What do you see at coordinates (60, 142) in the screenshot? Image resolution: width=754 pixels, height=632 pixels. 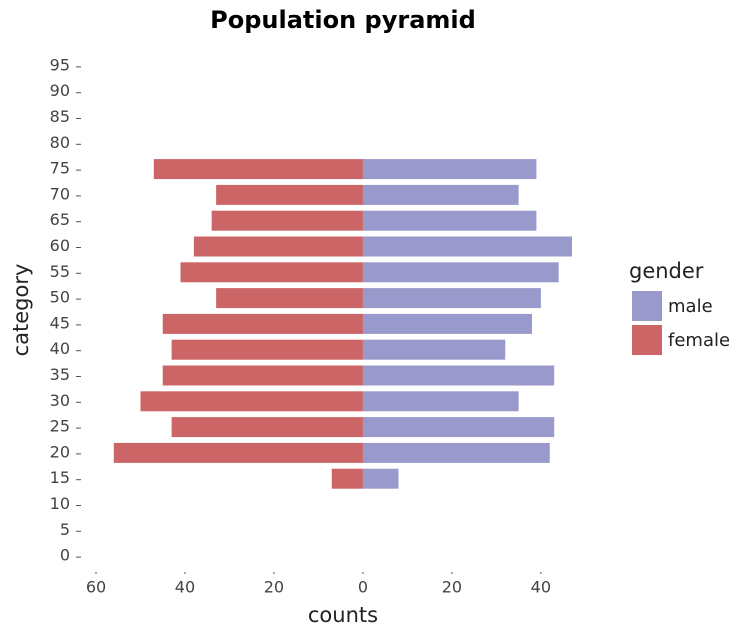 I see `y-tick-label: 80` at bounding box center [60, 142].